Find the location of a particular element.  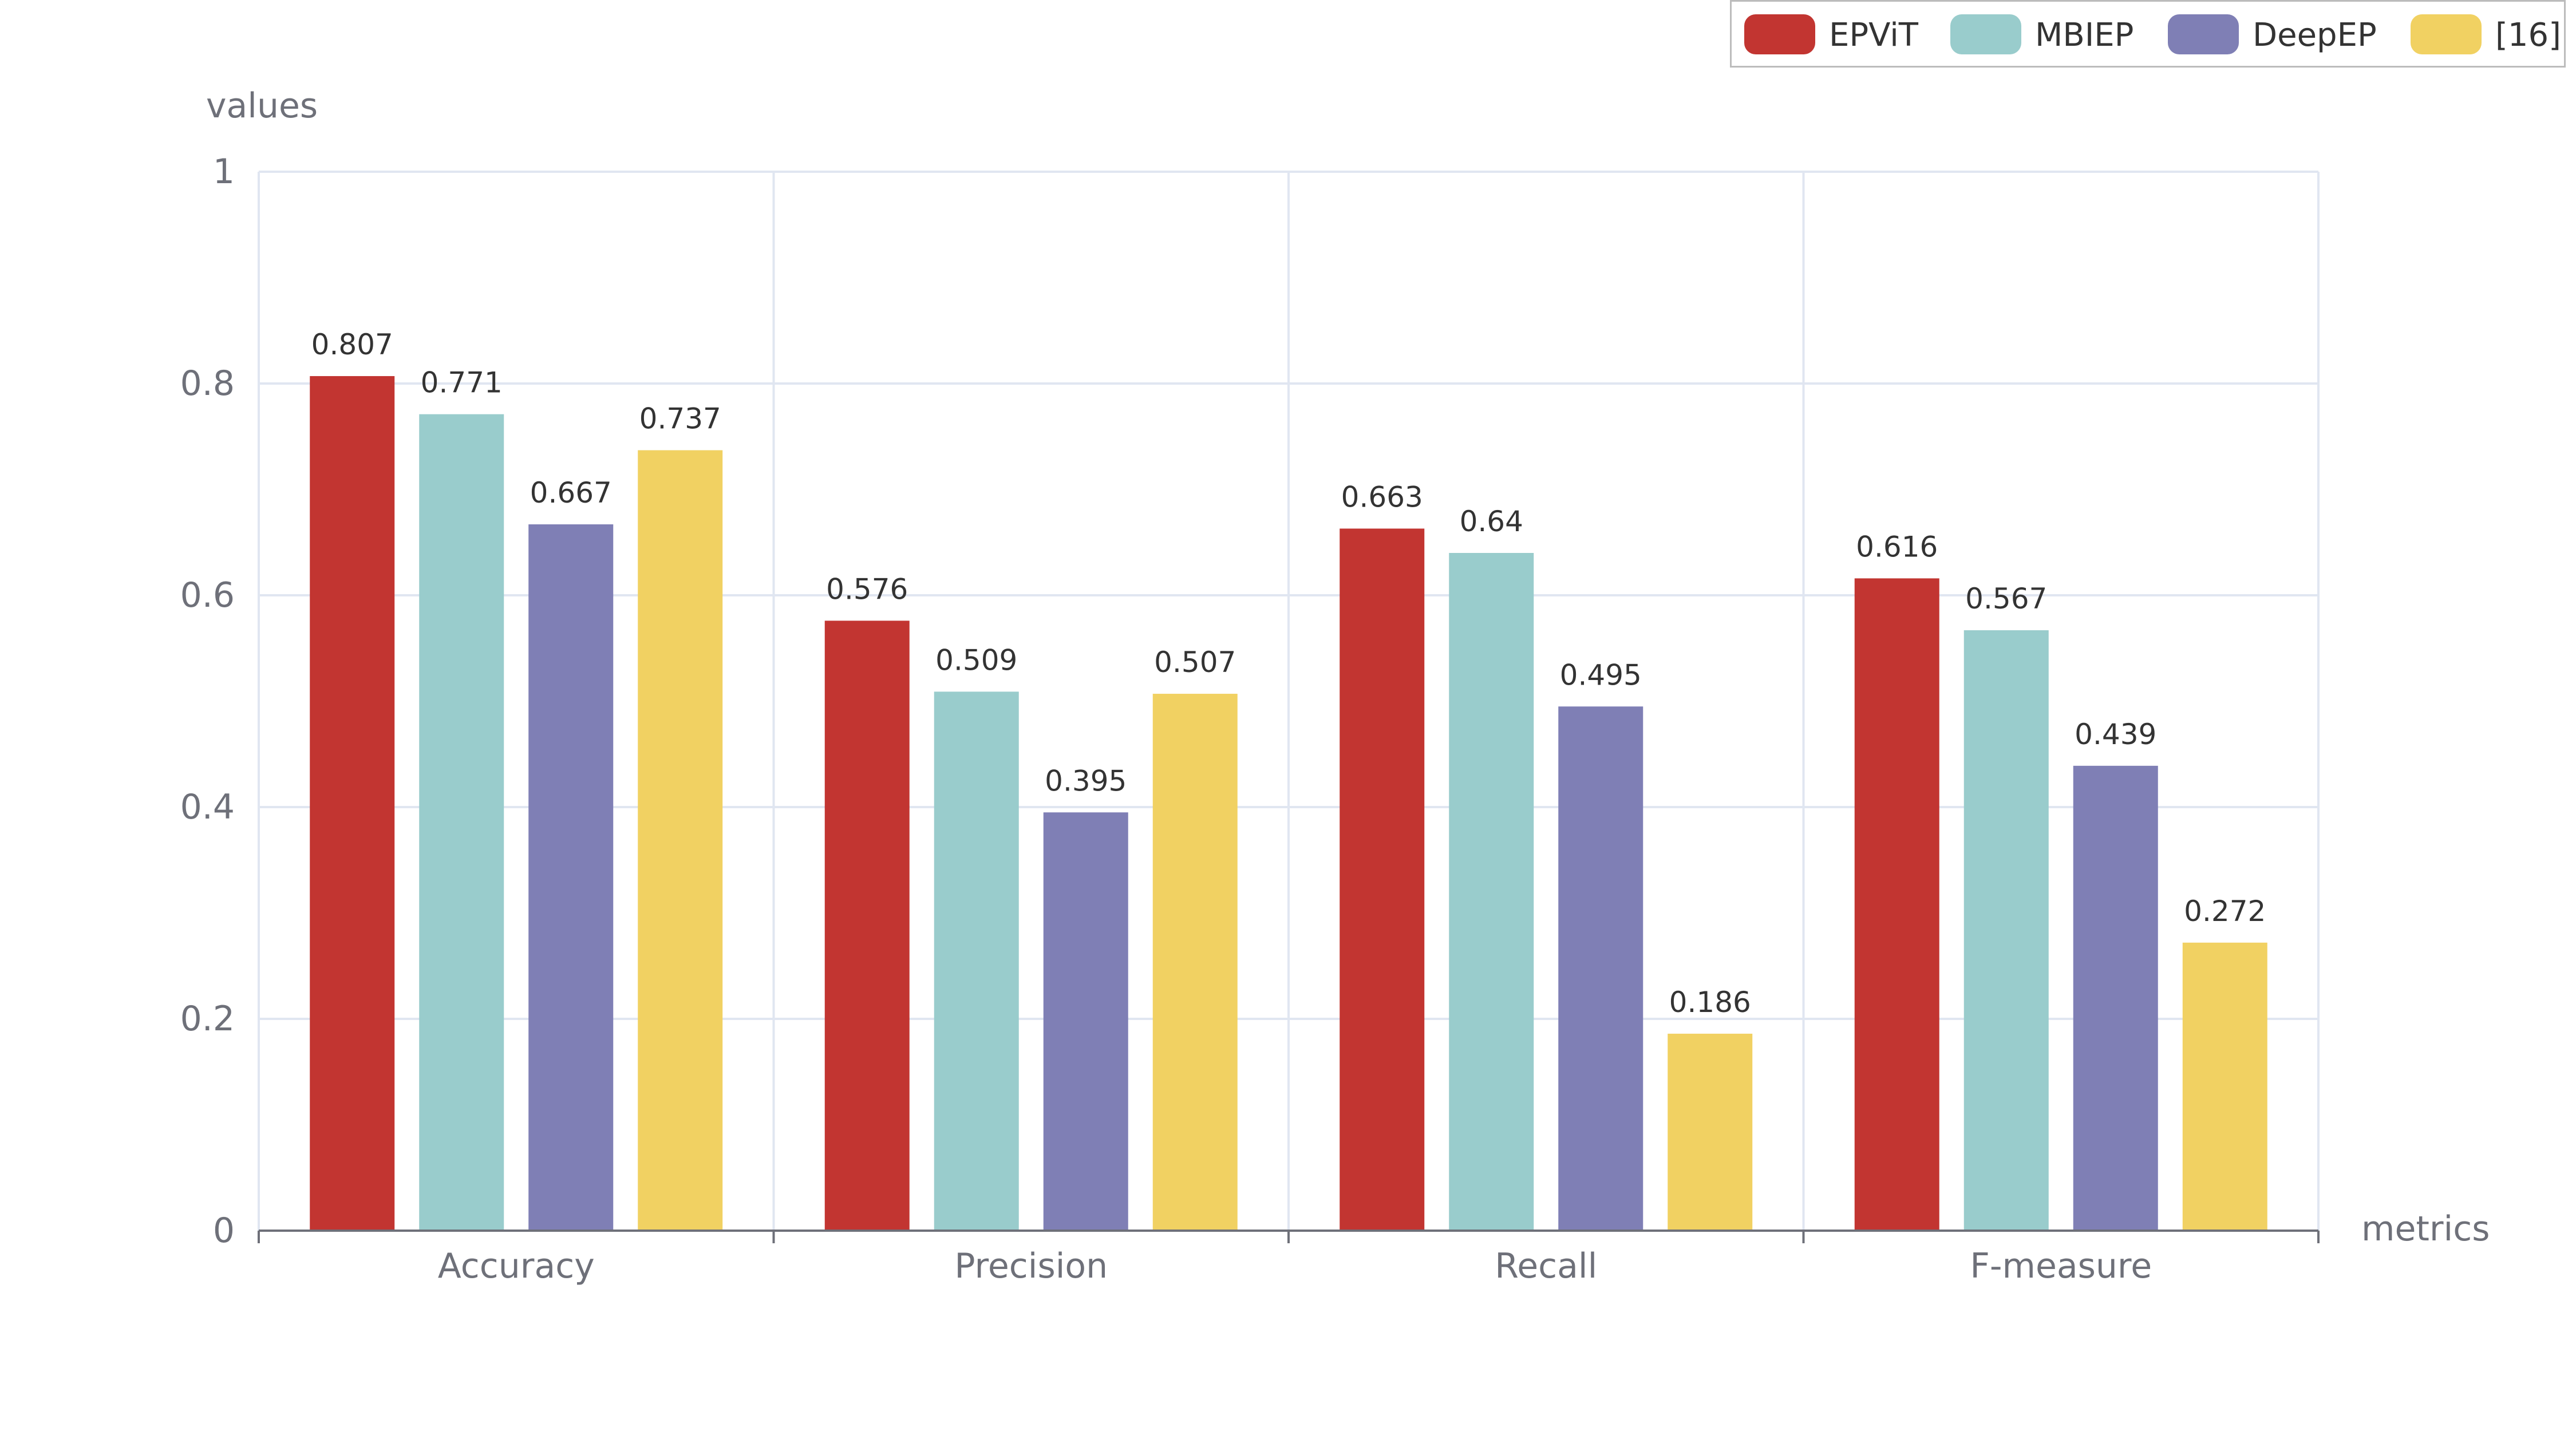

legend: EPViT MBIEP DeepEP [16] is located at coordinates (2148, 34).